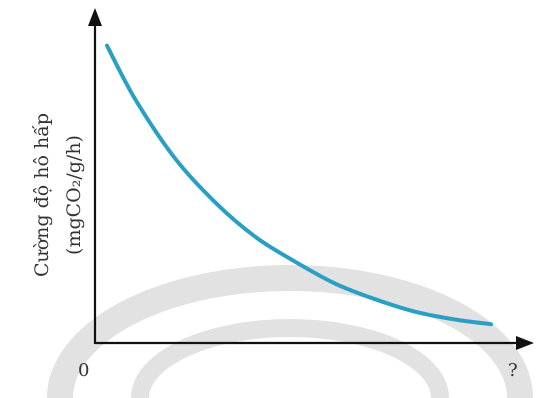  I want to click on watermark-arc-inner, so click(290, 358).